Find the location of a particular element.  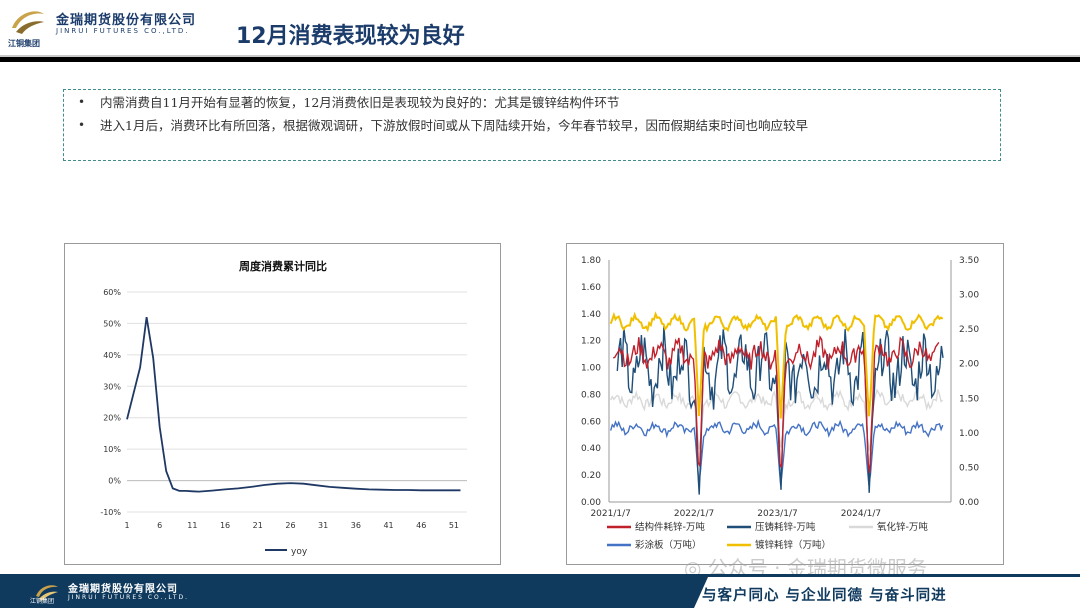

logo-swoosh-icon is located at coordinates (28, 22).